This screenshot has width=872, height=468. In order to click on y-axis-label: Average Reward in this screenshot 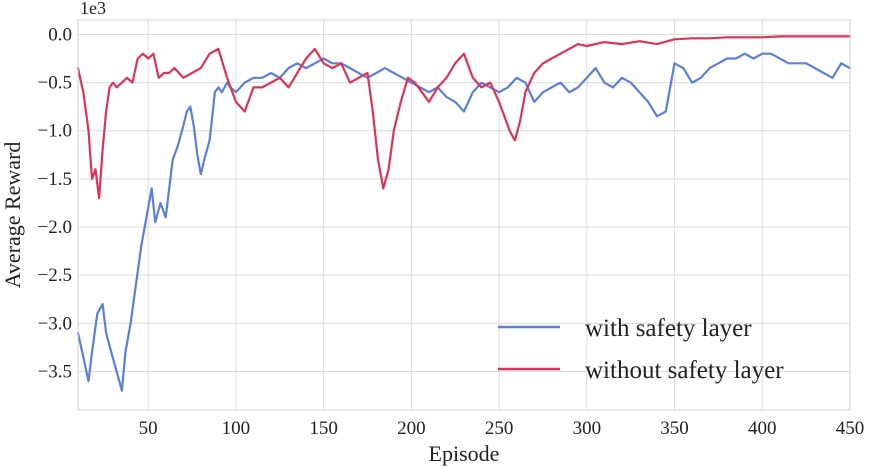, I will do `click(12, 215)`.